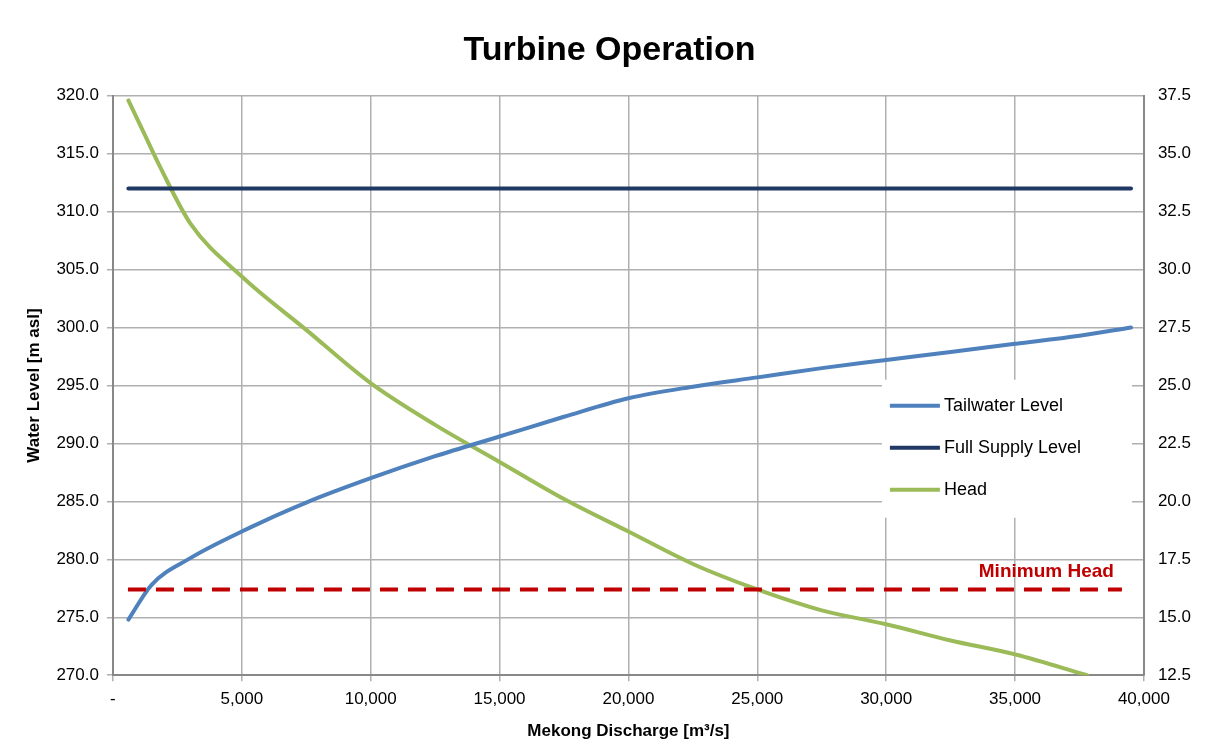 Image resolution: width=1219 pixels, height=756 pixels. Describe the element at coordinates (757, 699) in the screenshot. I see `x-tick-label: 25,000` at that location.